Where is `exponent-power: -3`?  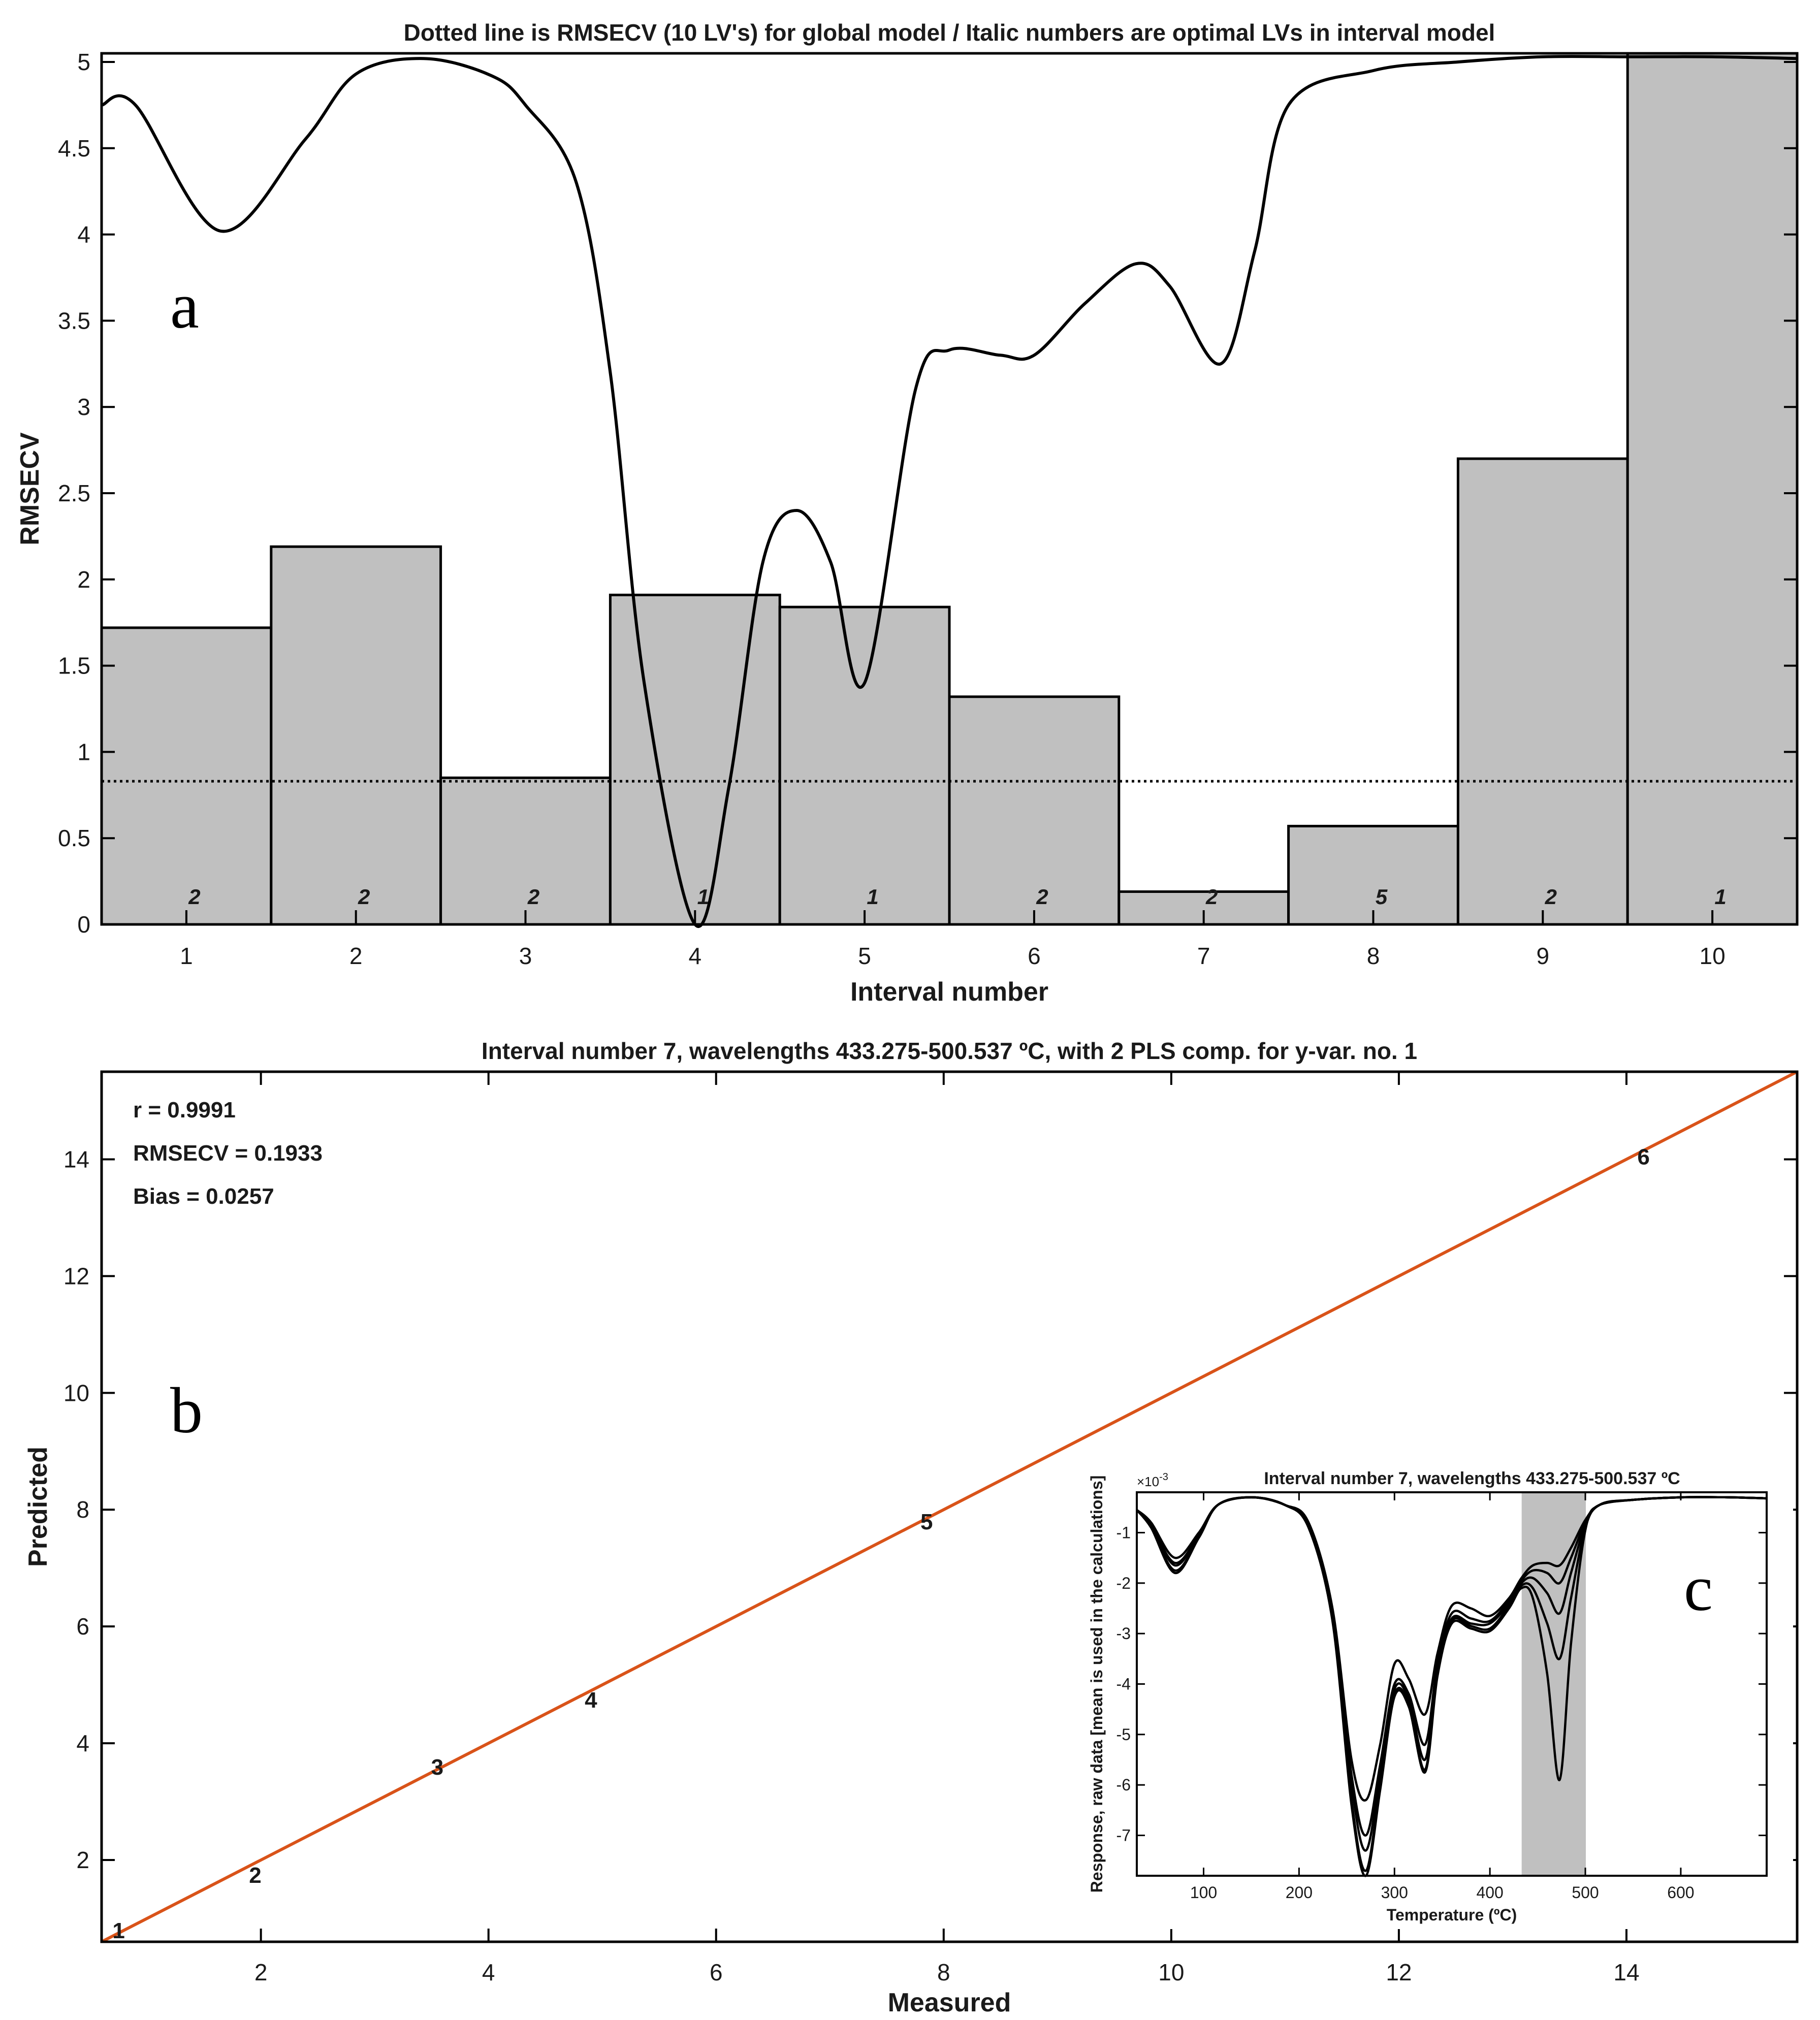 exponent-power: -3 is located at coordinates (1163, 1477).